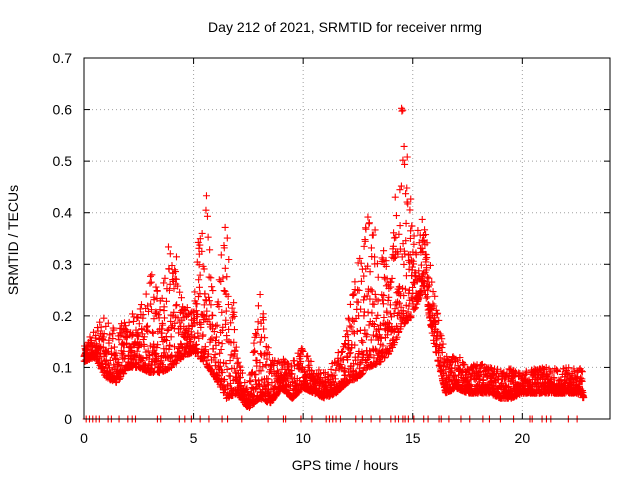  I want to click on x-tick-label: 5, so click(194, 438).